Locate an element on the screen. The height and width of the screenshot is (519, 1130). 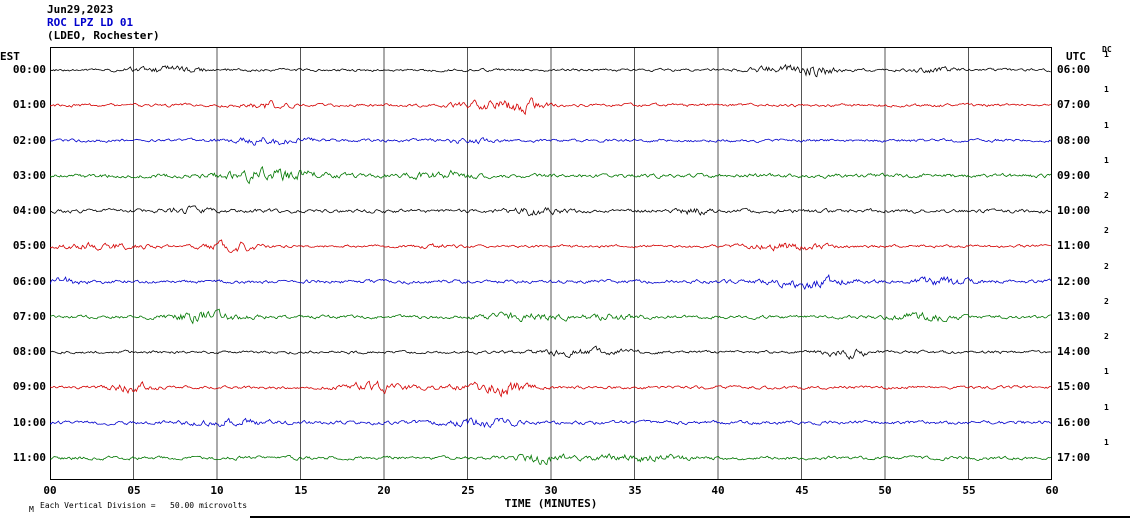
est-hour-label: 02:00 is located at coordinates (29, 140).